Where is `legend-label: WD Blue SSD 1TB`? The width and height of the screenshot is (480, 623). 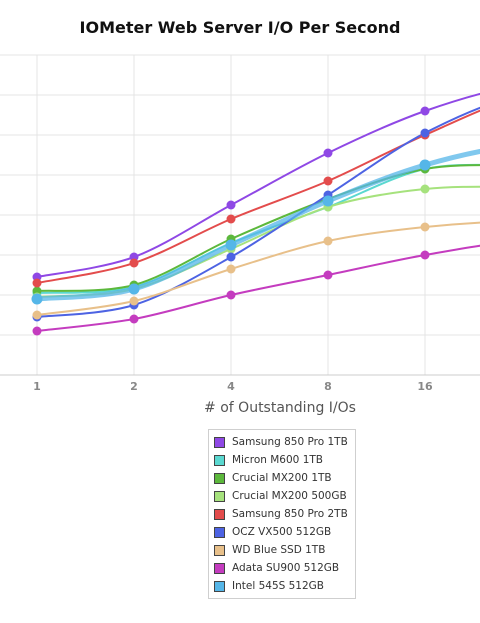 legend-label: WD Blue SSD 1TB is located at coordinates (279, 550).